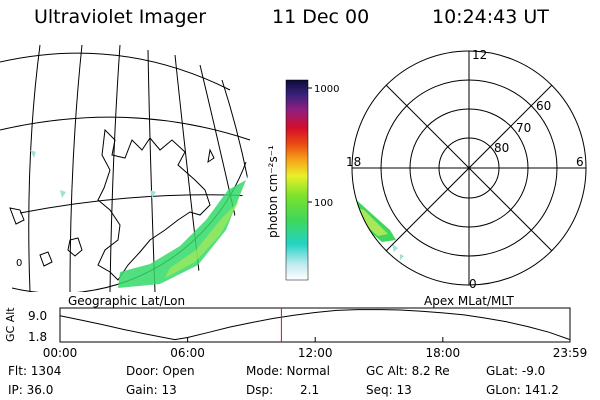 The height and width of the screenshot is (400, 600). I want to click on altitude-xtick-label: 23:59, so click(570, 353).